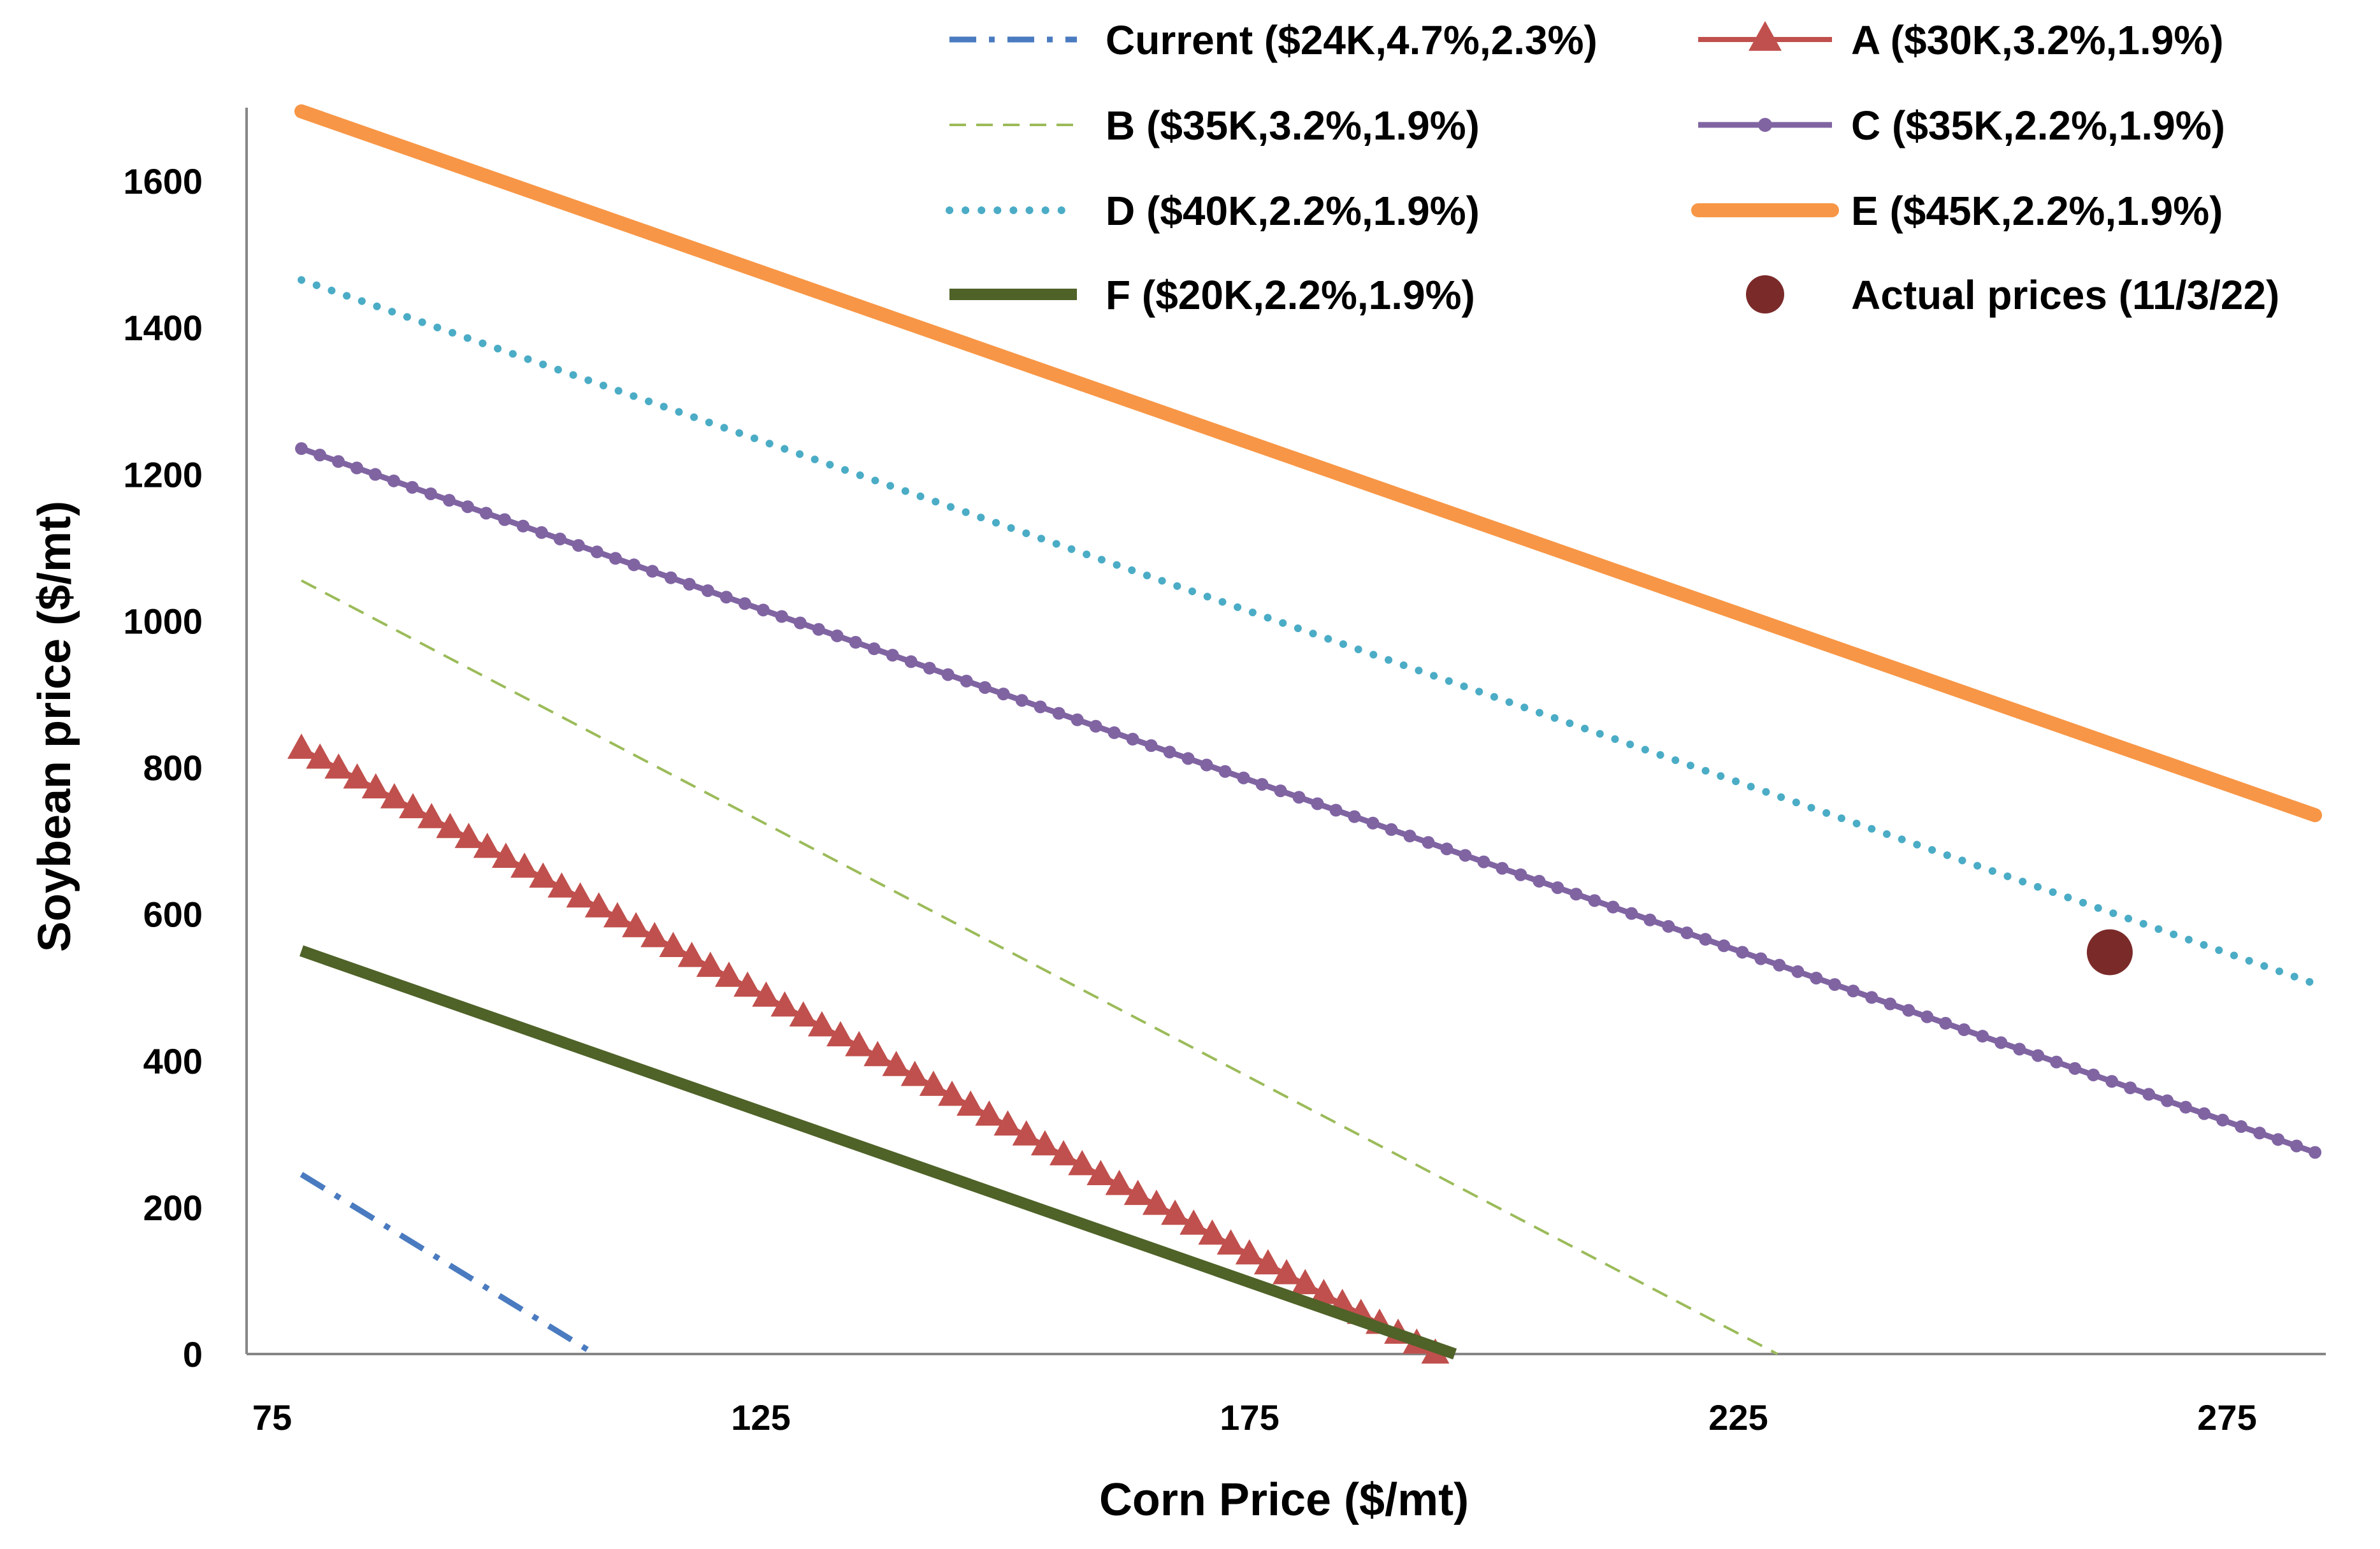 Image resolution: width=2380 pixels, height=1549 pixels. What do you see at coordinates (54, 727) in the screenshot?
I see `y-axis-title: Soybean price ($/mt)` at bounding box center [54, 727].